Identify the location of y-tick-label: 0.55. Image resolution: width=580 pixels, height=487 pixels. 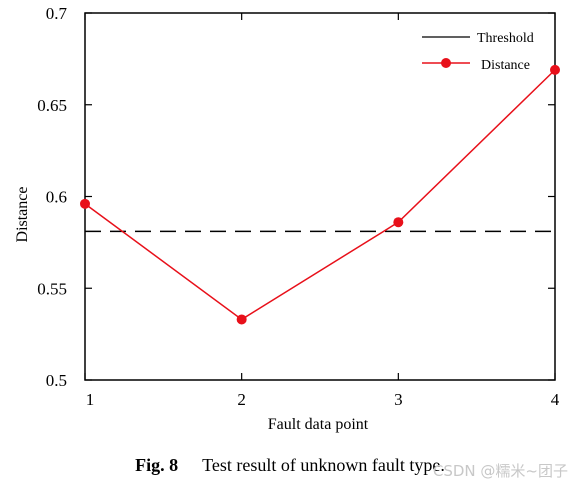
(52, 288).